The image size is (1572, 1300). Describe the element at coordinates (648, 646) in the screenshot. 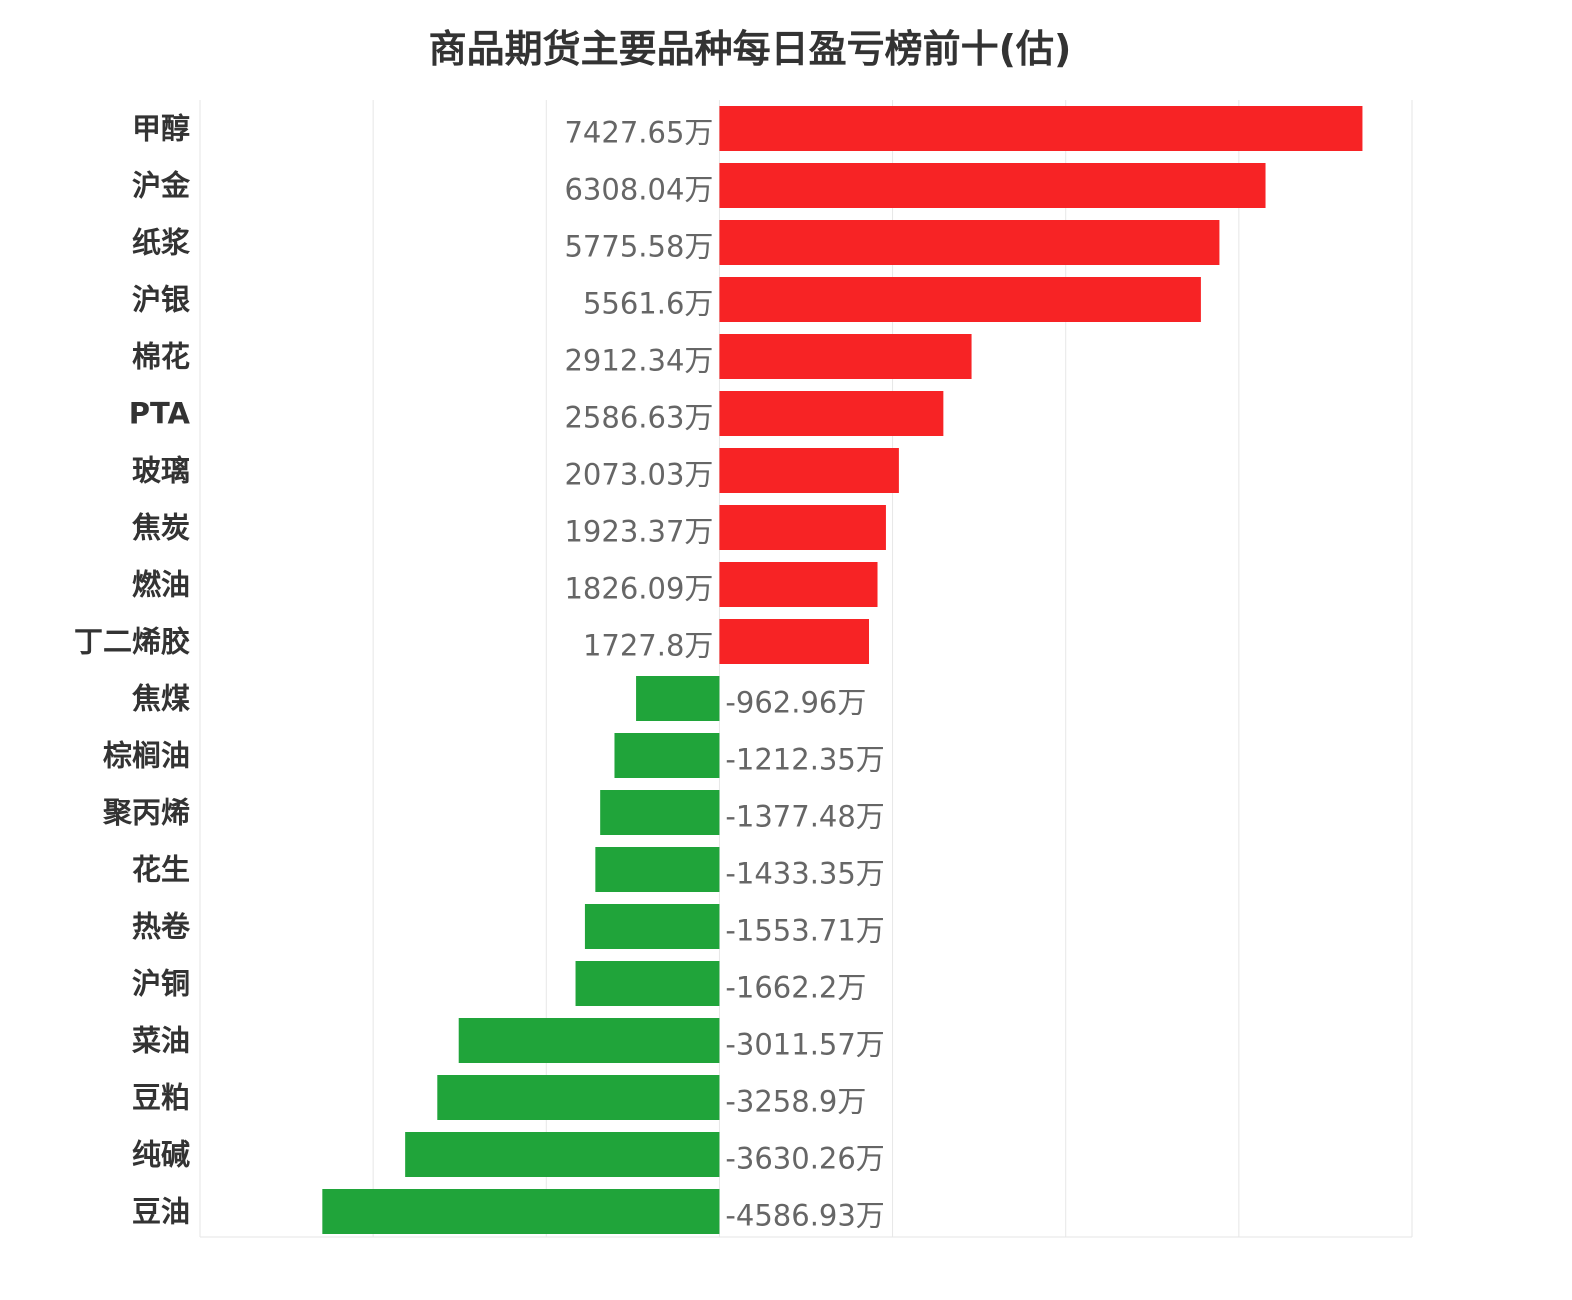

I see `value-label: 1727.8万` at that location.